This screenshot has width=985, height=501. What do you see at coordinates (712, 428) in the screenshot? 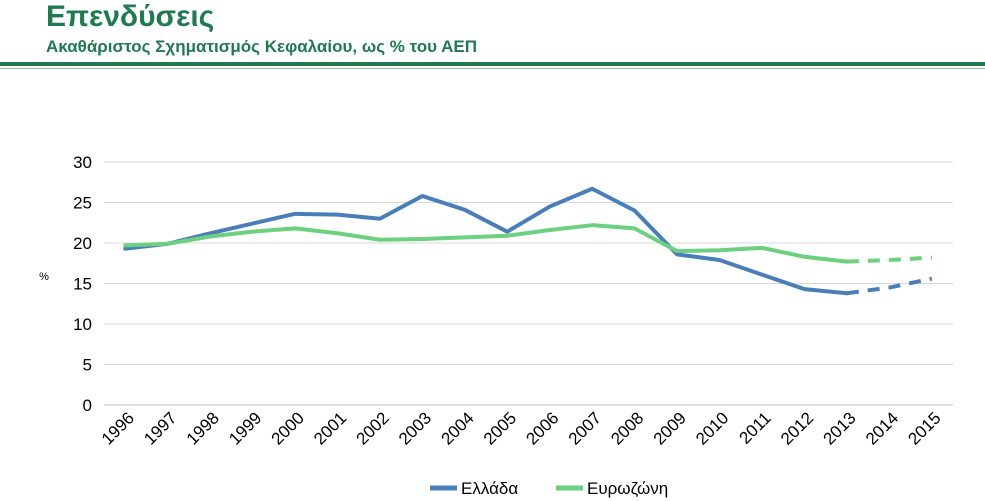
I see `x-tick-label: 2010` at bounding box center [712, 428].